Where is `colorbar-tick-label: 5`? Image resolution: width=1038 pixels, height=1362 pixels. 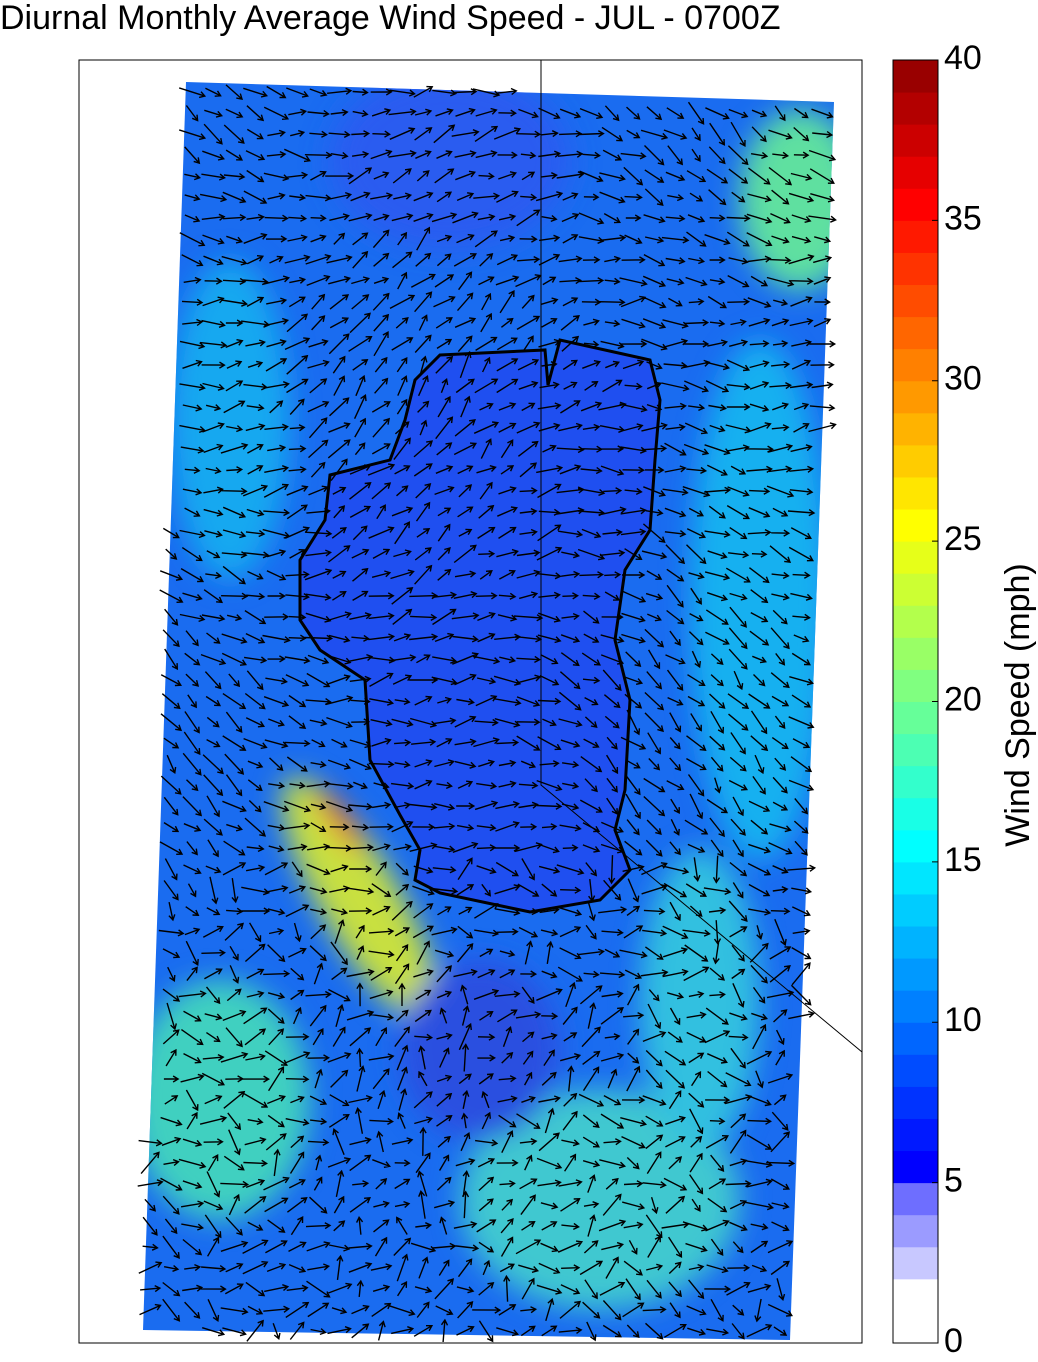
colorbar-tick-label: 5 is located at coordinates (953, 1181).